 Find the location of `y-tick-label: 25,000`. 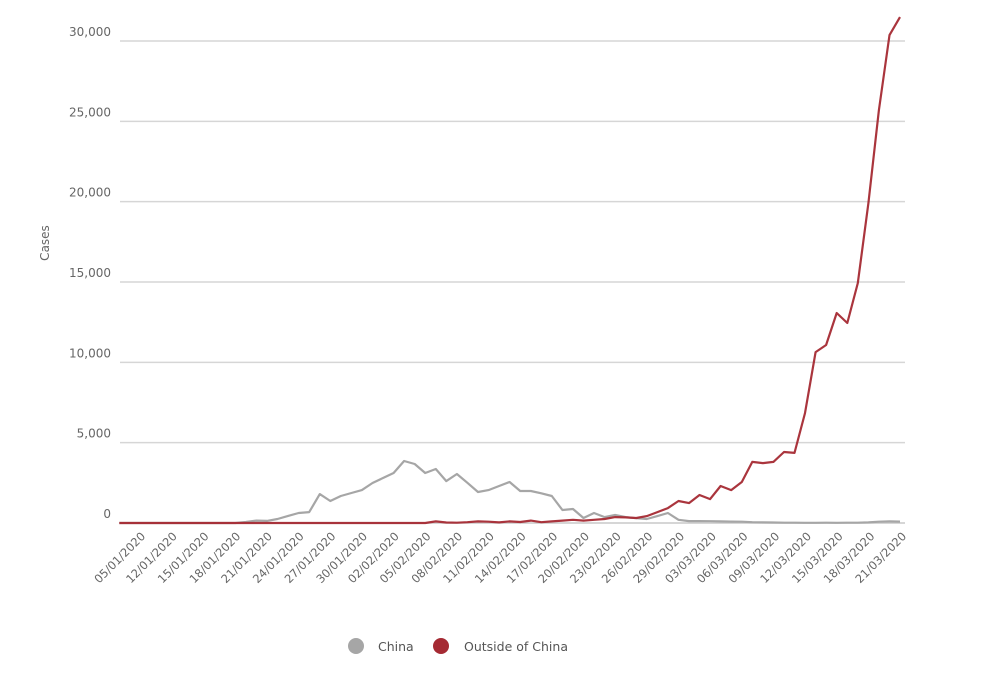

y-tick-label: 25,000 is located at coordinates (90, 112).